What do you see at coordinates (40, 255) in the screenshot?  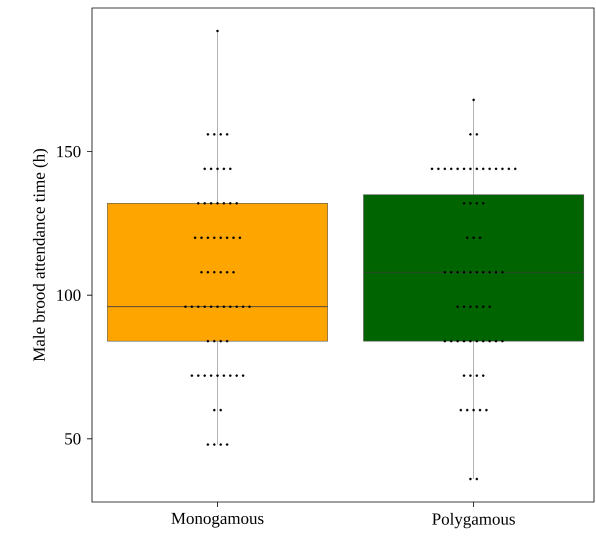 I see `y-axis-title: Male brood attendance time (h)` at bounding box center [40, 255].